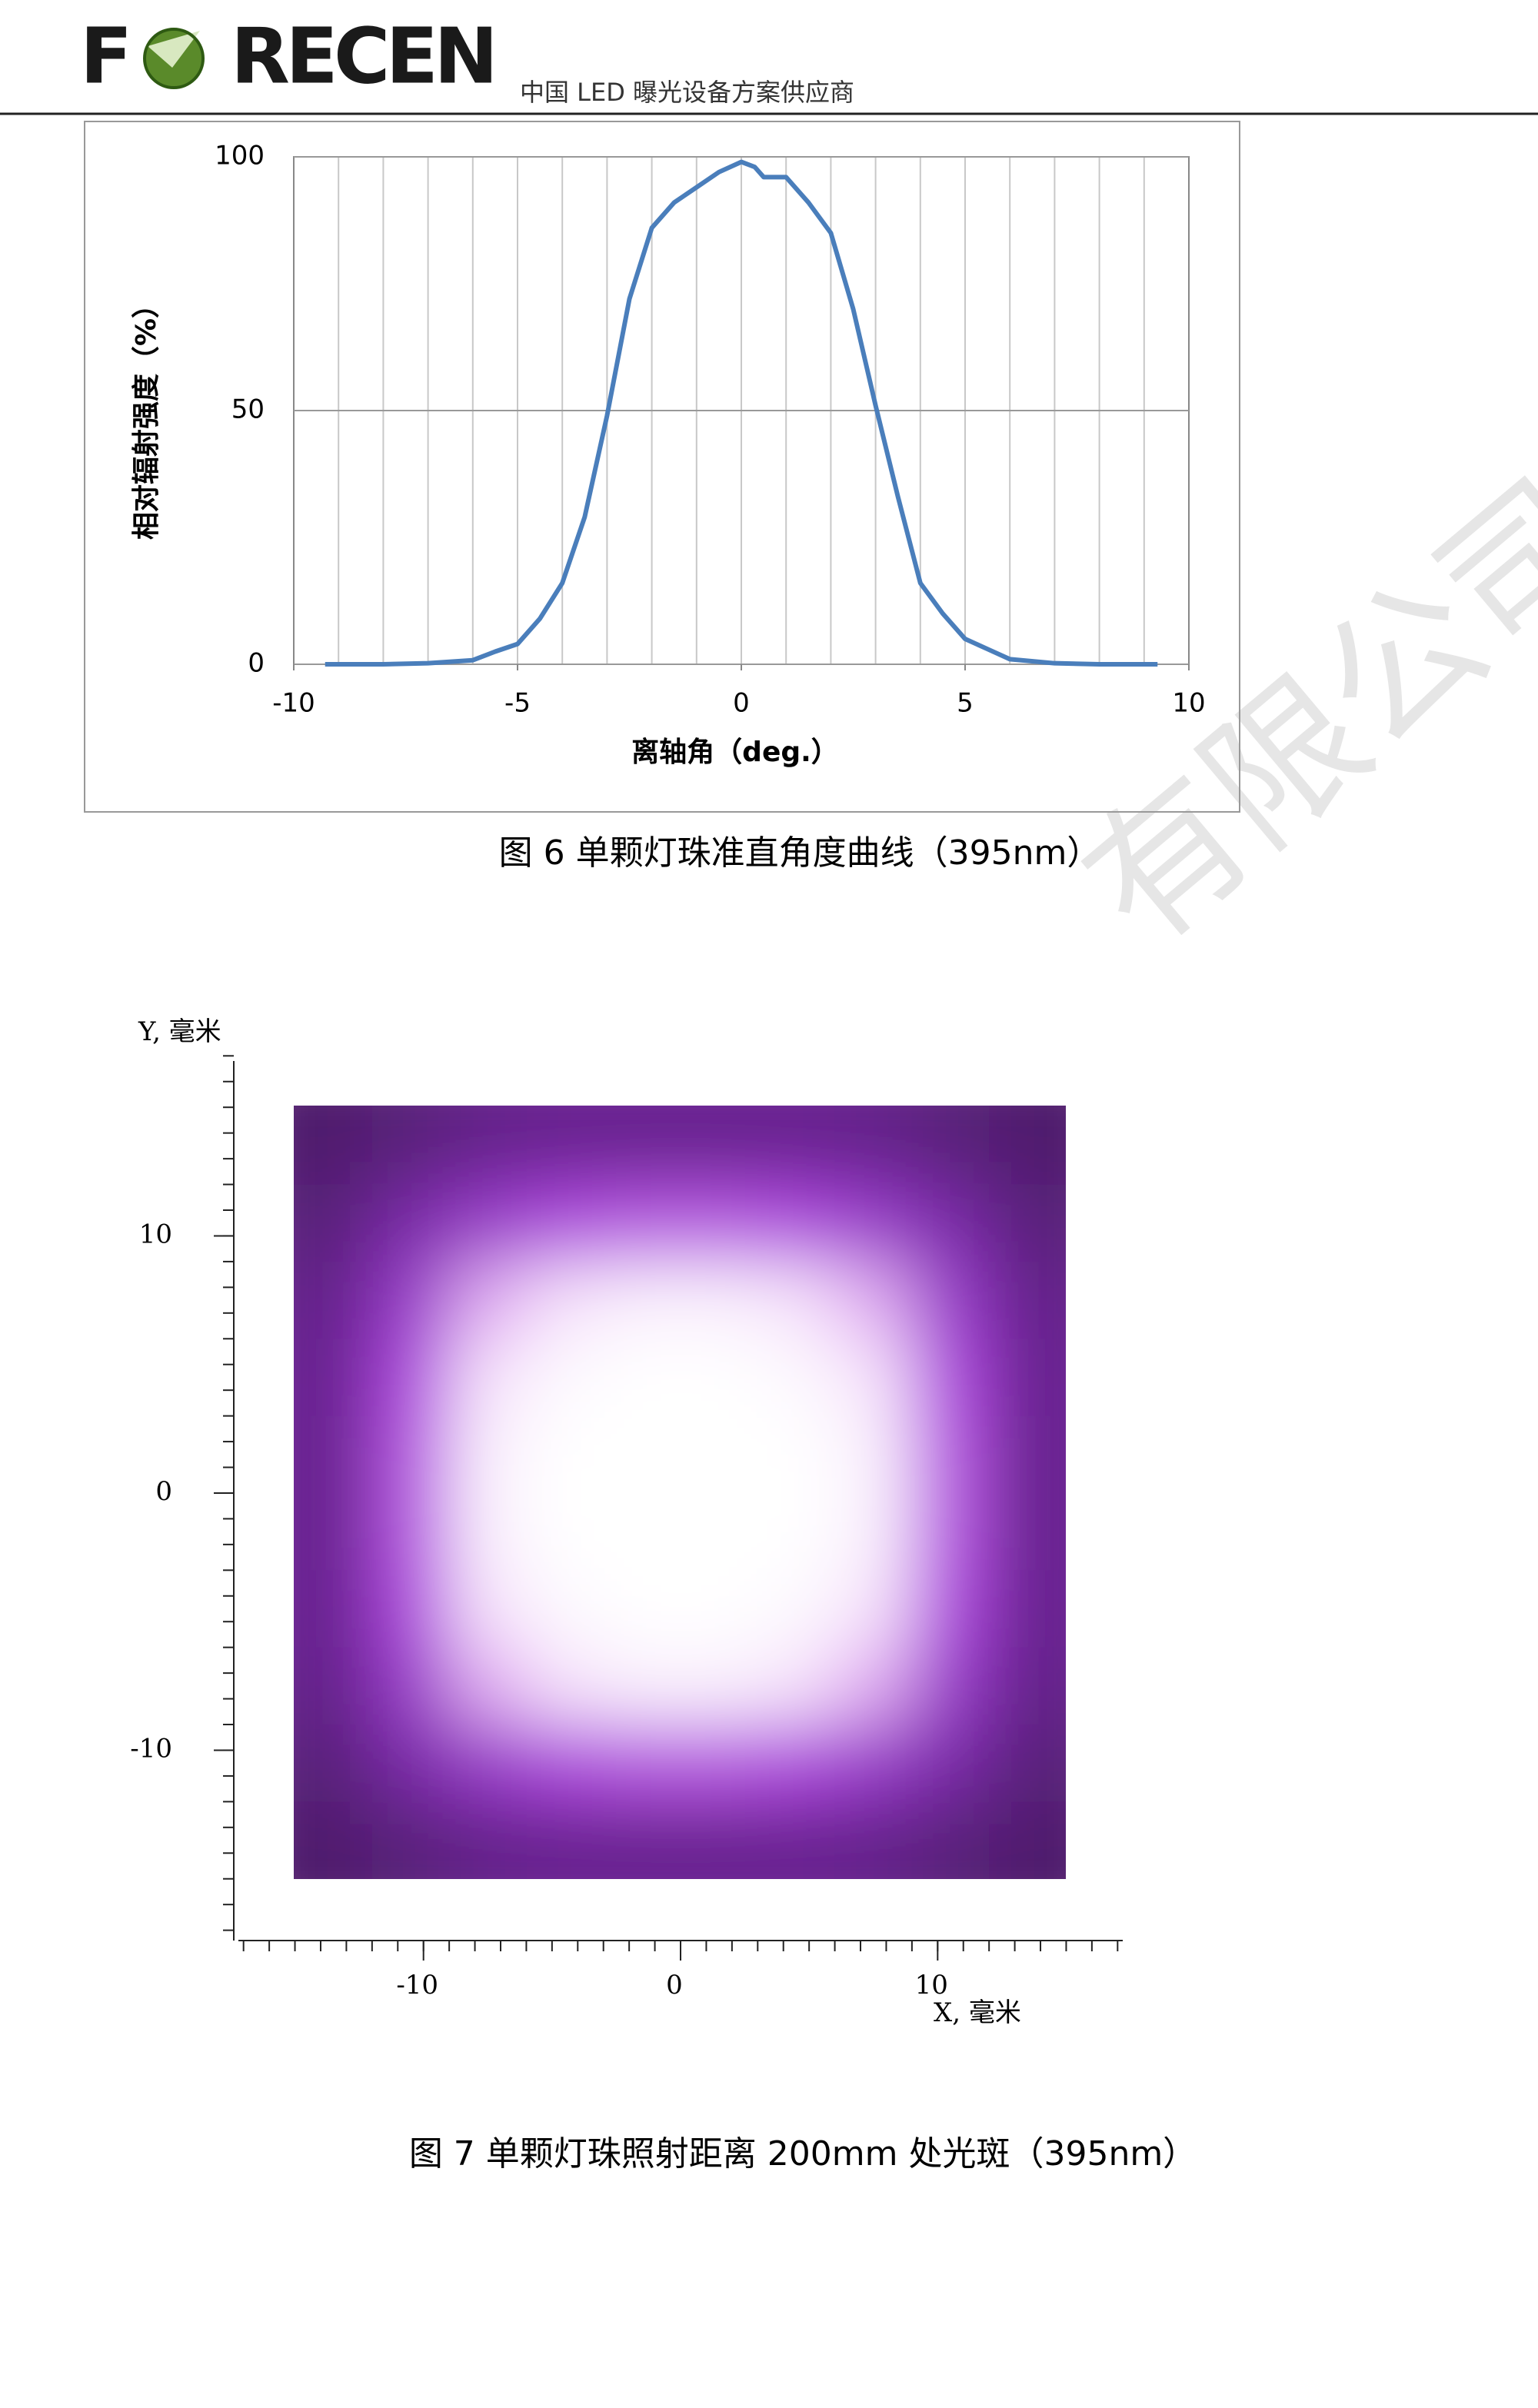 The height and width of the screenshot is (2408, 1538). I want to click on watermark: 有限公司, so click(1295, 713).